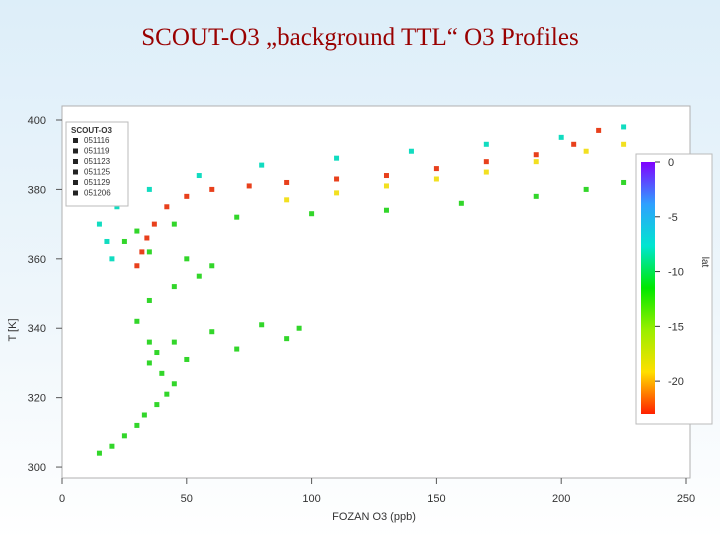 The image size is (720, 540). What do you see at coordinates (62, 499) in the screenshot?
I see `x-tick-label: 0` at bounding box center [62, 499].